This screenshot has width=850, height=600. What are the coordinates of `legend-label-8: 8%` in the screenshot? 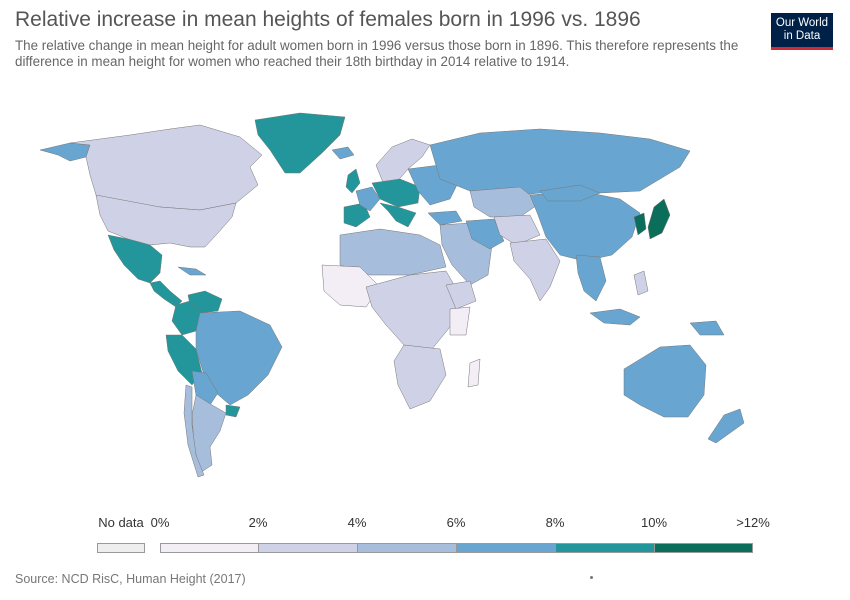 It's located at (555, 522).